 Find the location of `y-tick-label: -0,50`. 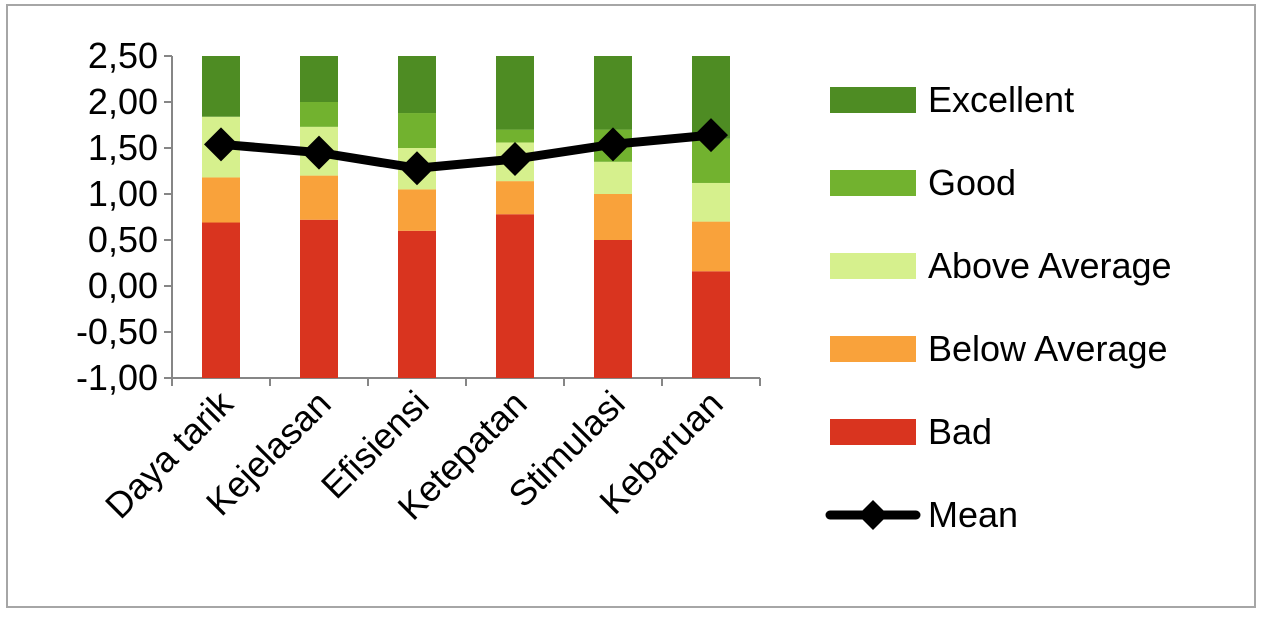

y-tick-label: -0,50 is located at coordinates (117, 331).